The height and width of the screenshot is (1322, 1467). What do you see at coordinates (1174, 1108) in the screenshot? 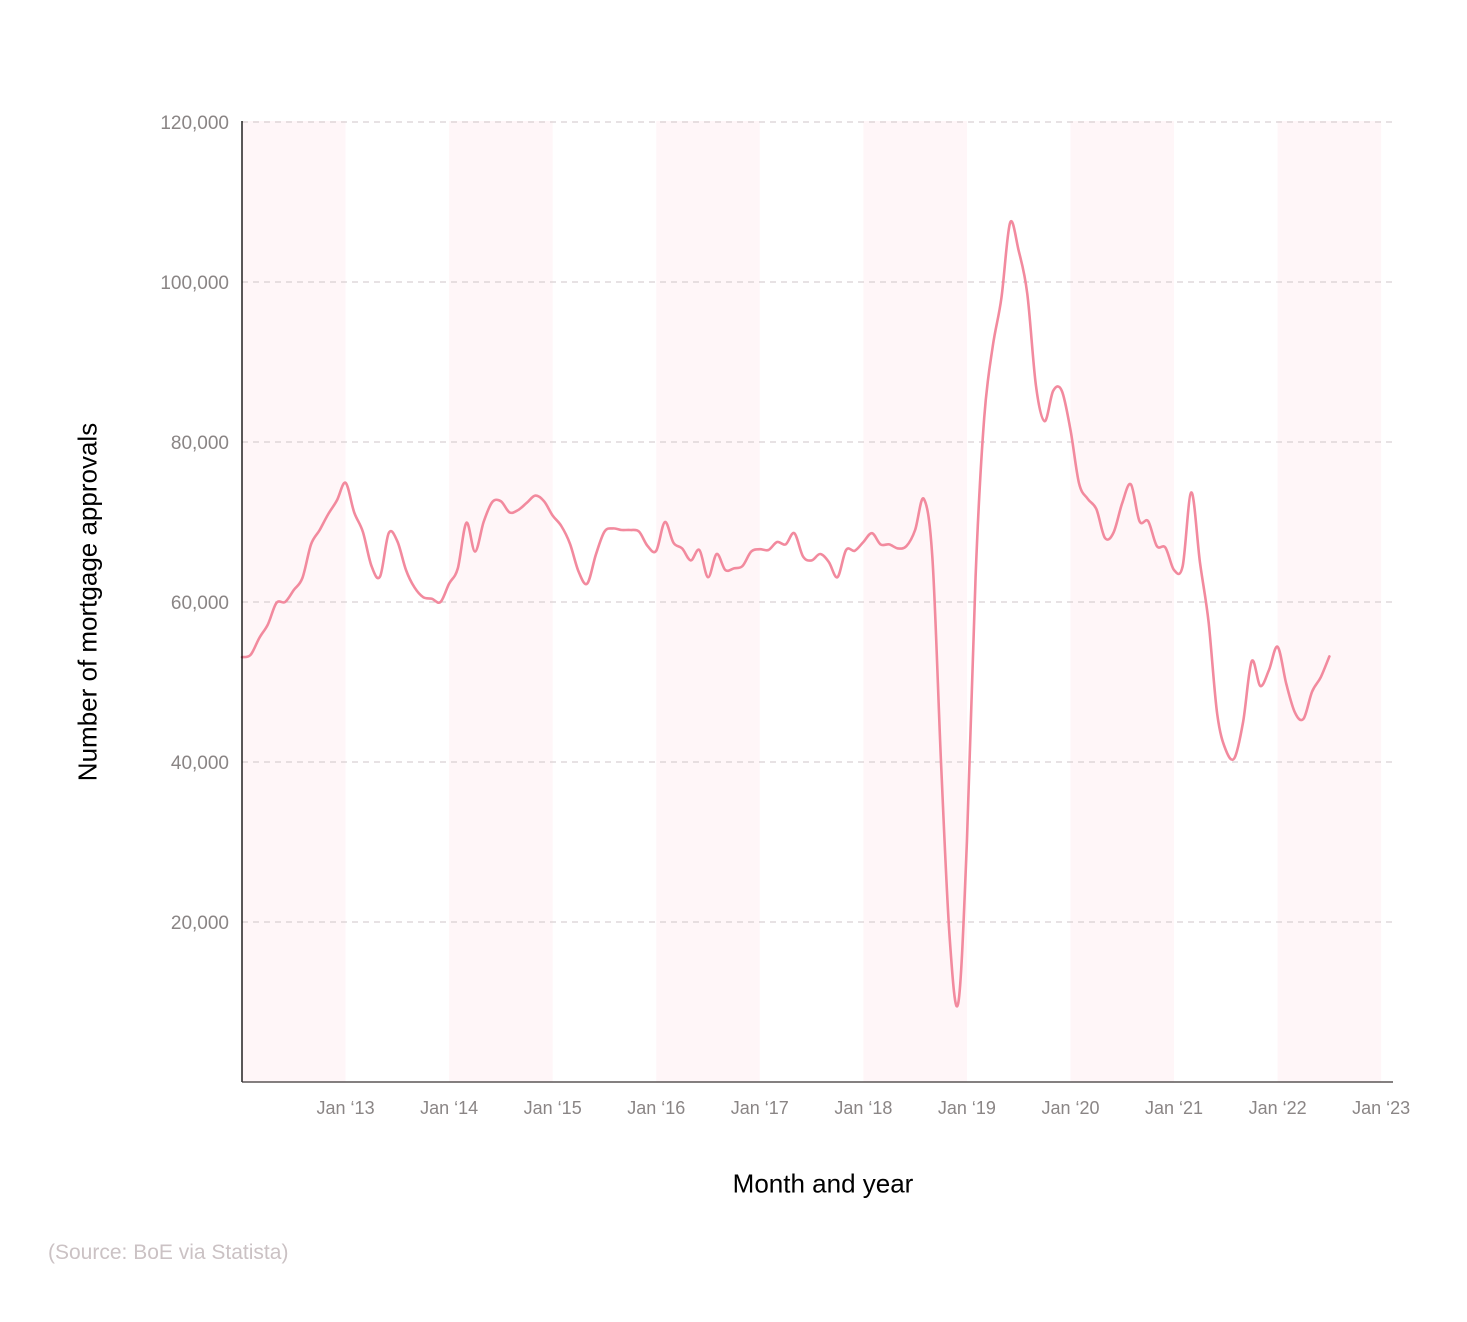
I see `x-tick-label: Jan ‘21` at bounding box center [1174, 1108].